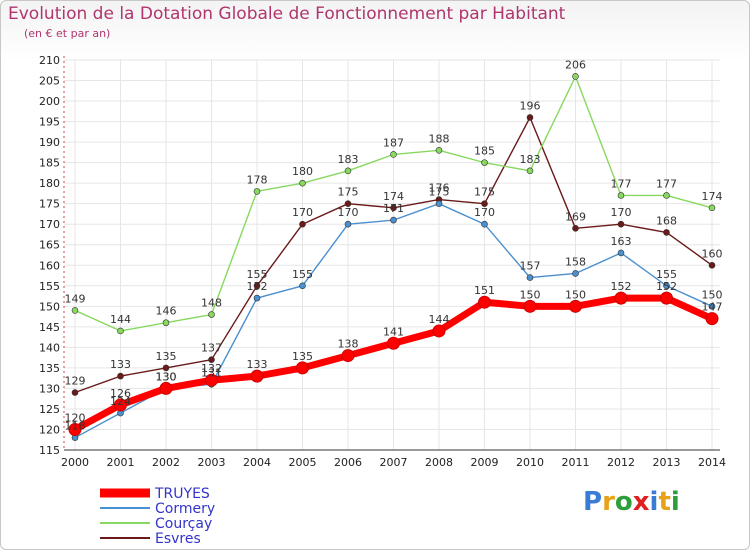  I want to click on y-tick-label: 125, so click(49, 409).